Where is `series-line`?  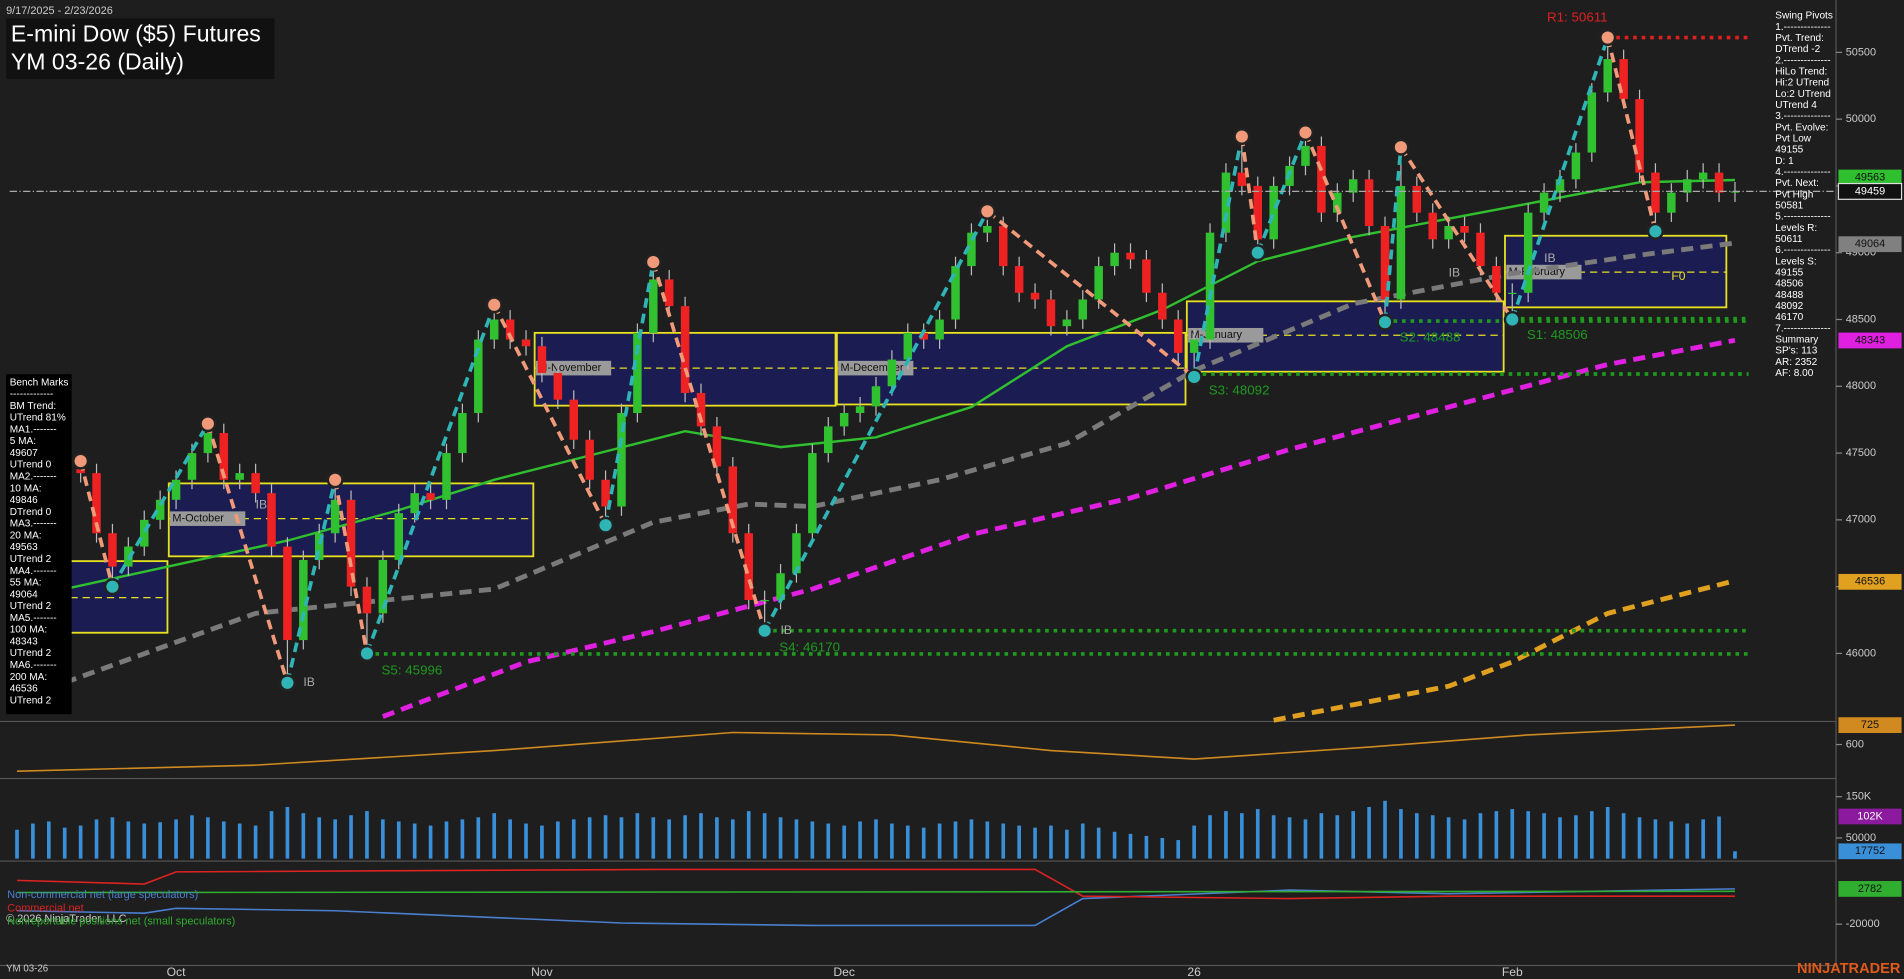
series-line is located at coordinates (875, 884).